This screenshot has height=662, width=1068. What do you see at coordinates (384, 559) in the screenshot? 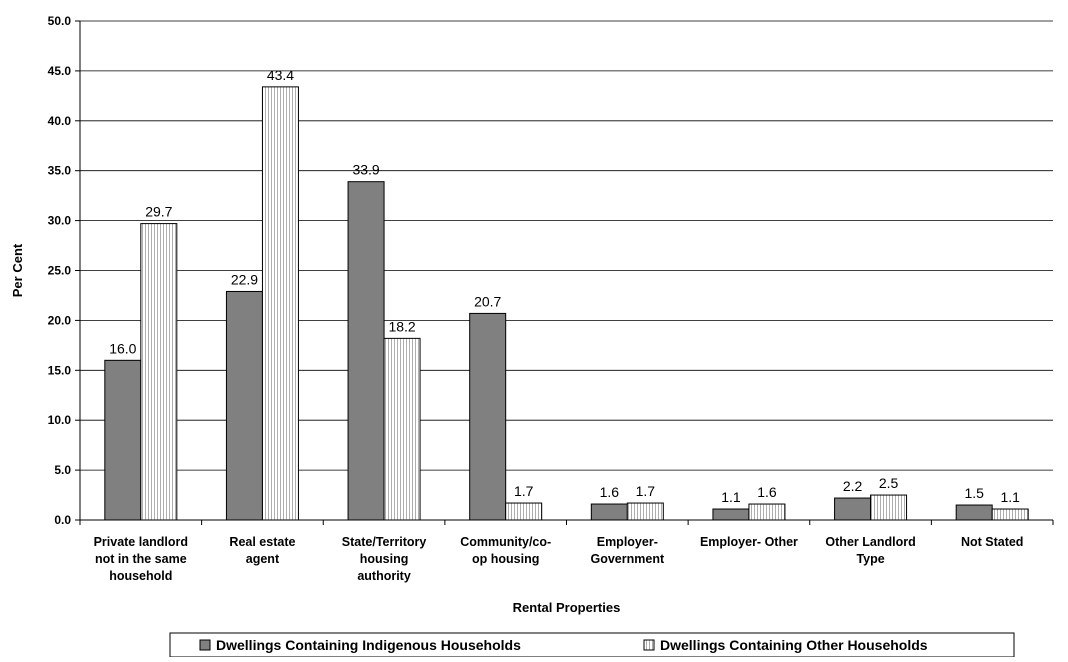
I see `x-tick-label: State/Territory housing authority` at bounding box center [384, 559].